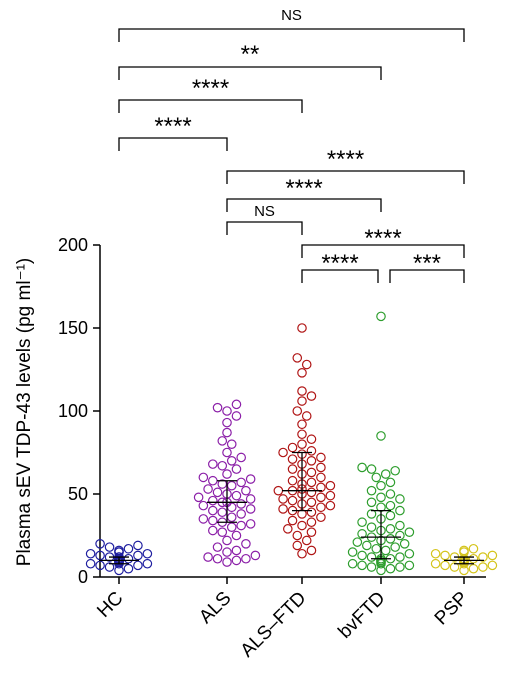 This screenshot has height=682, width=510. Describe the element at coordinates (73, 411) in the screenshot. I see `y-tick-label: 100` at that location.